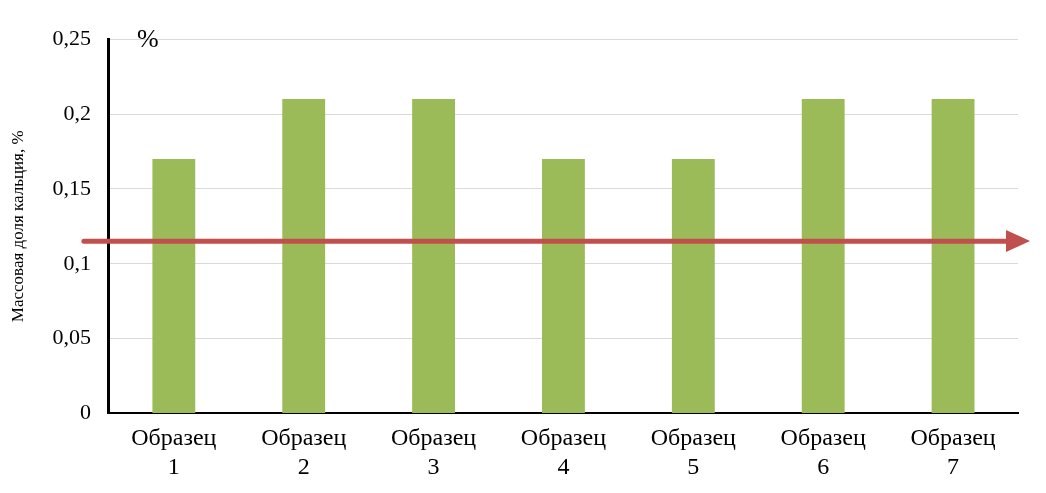 The image size is (1046, 493). What do you see at coordinates (71, 337) in the screenshot?
I see `y-tick-label: 0,05` at bounding box center [71, 337].